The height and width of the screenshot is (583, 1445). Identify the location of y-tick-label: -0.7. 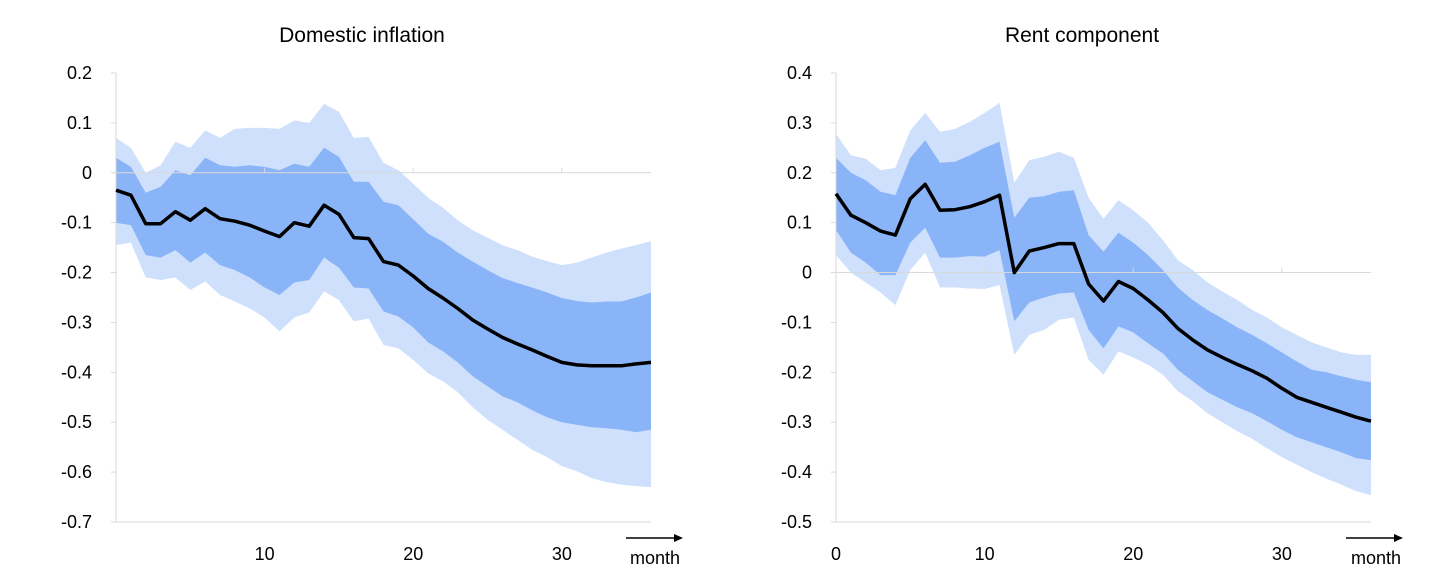
(76, 522).